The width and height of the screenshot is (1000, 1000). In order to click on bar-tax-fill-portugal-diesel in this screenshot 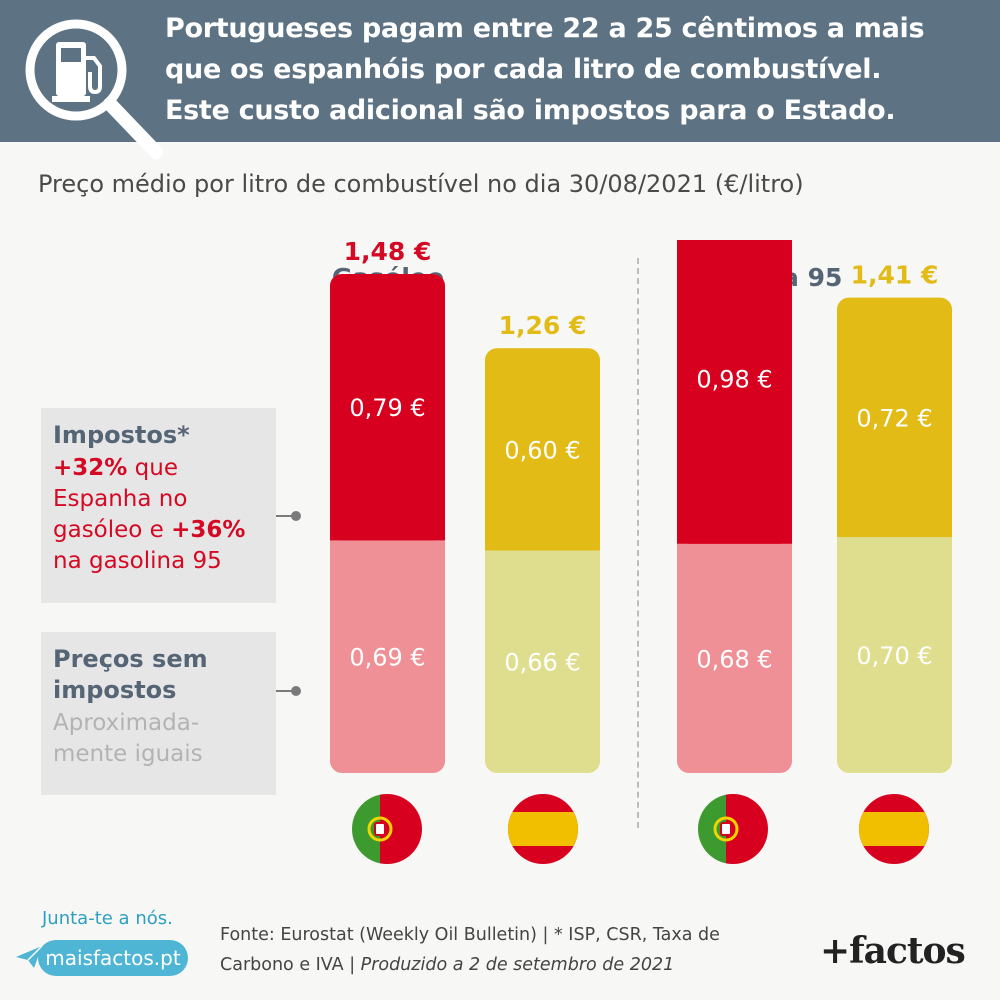, I will do `click(387, 533)`.